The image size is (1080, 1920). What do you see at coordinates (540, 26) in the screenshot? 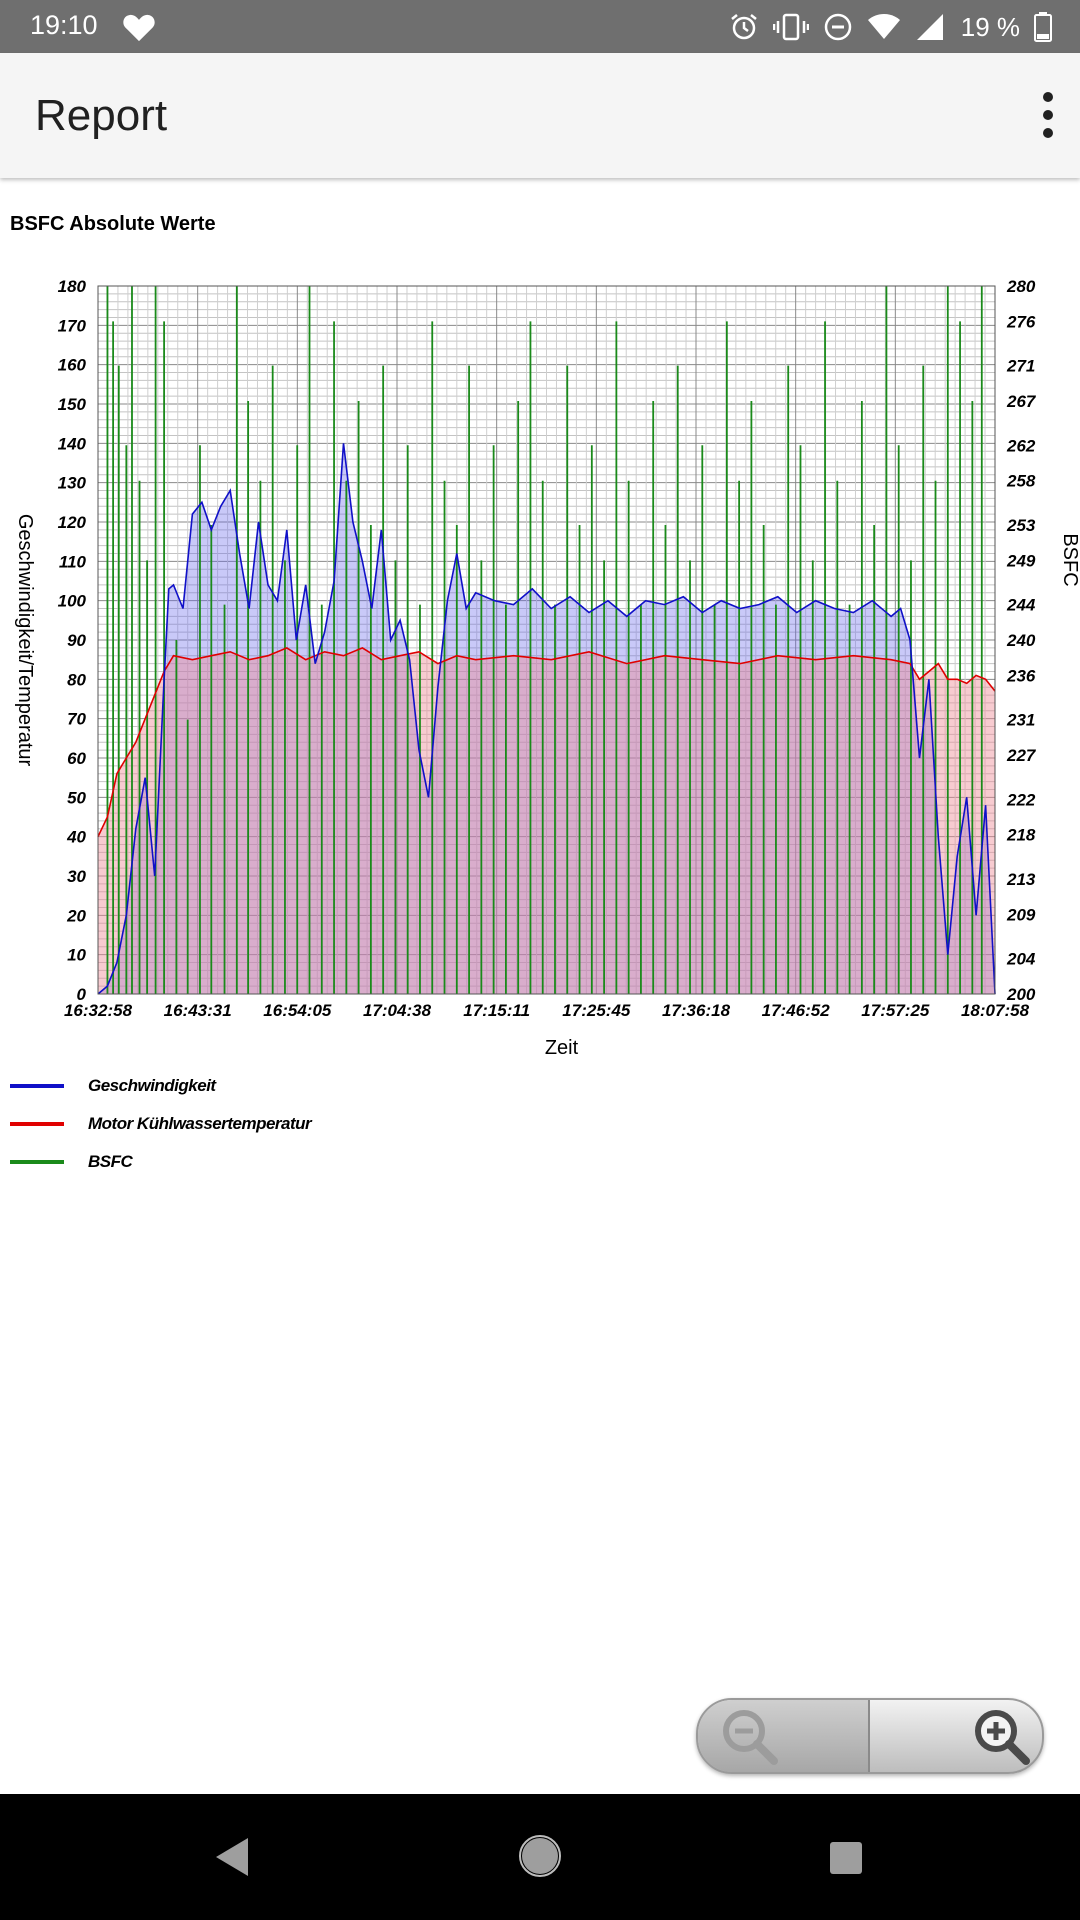
I see `status-bar: 19:10 19 %` at bounding box center [540, 26].